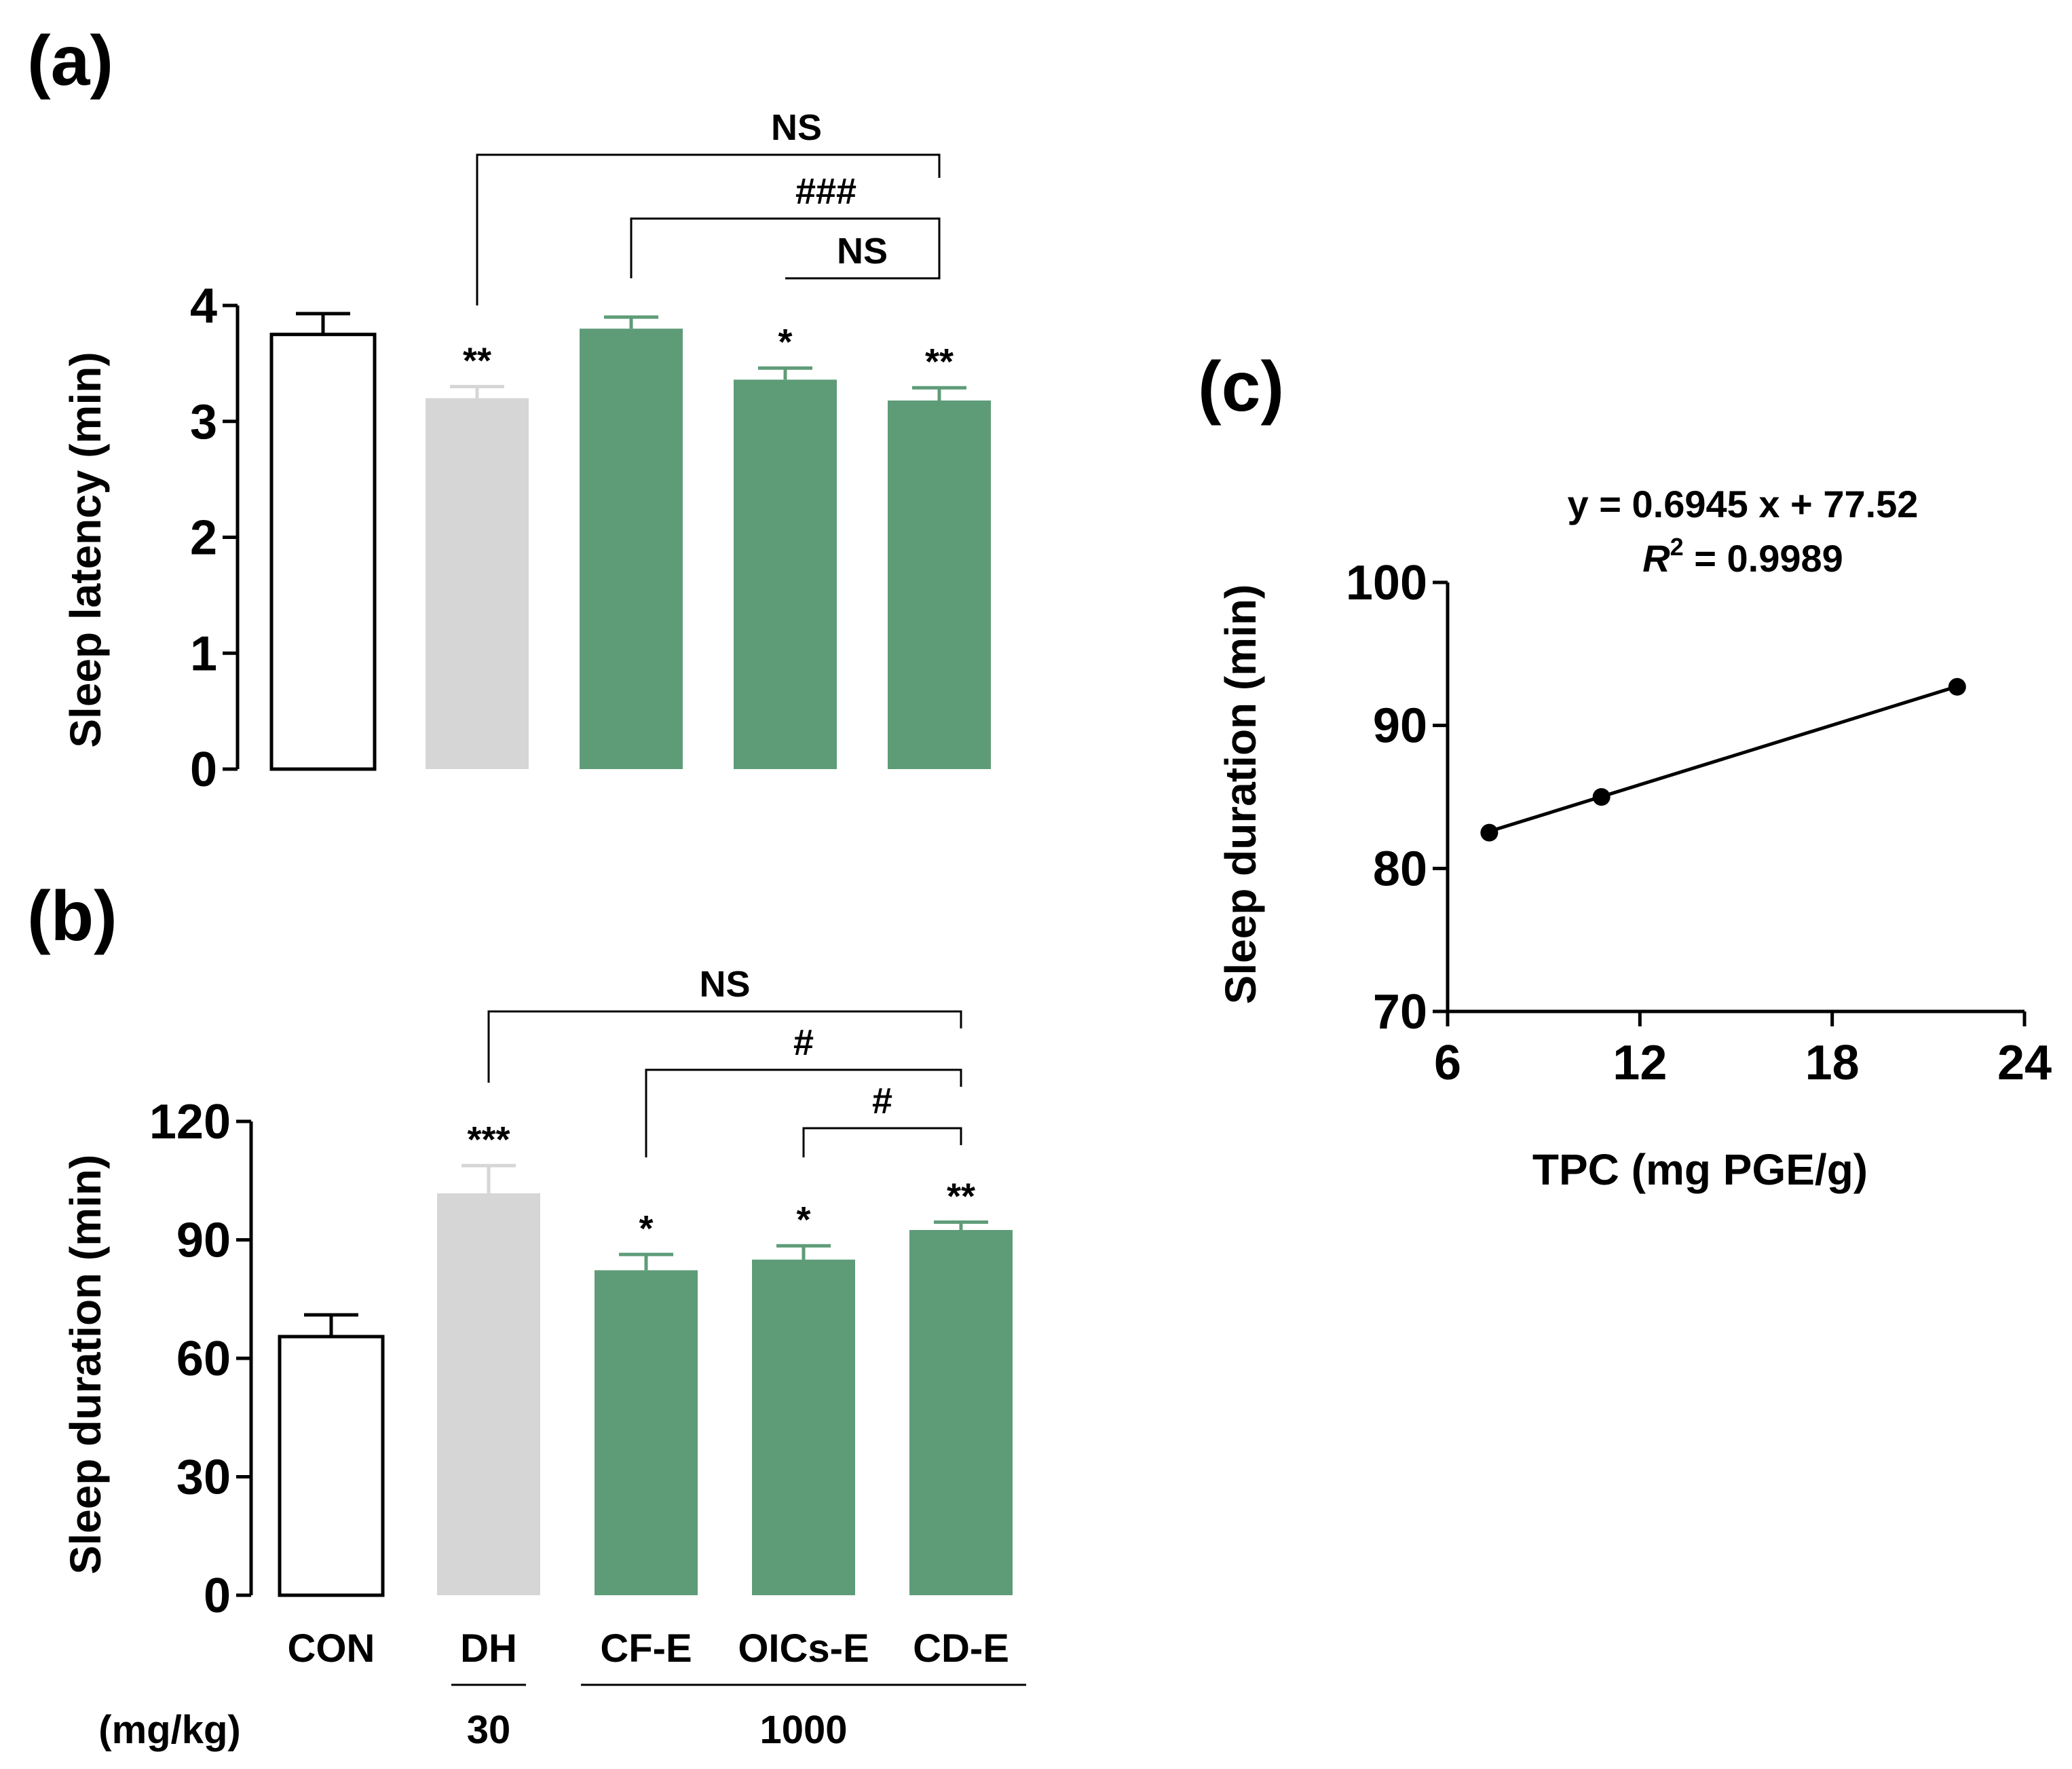 This screenshot has width=2072, height=1769. I want to click on y-tick-label-a: 3, so click(203, 422).